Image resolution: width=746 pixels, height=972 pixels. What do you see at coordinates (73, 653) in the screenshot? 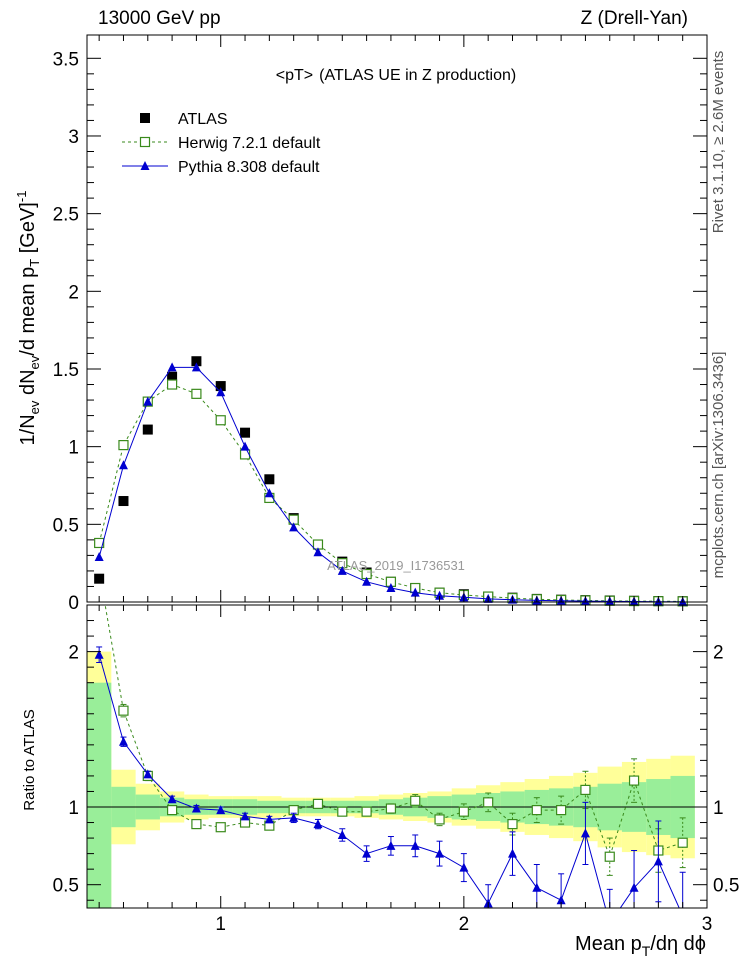
I see `ratio-y-tick-label-left: 2` at bounding box center [73, 653].